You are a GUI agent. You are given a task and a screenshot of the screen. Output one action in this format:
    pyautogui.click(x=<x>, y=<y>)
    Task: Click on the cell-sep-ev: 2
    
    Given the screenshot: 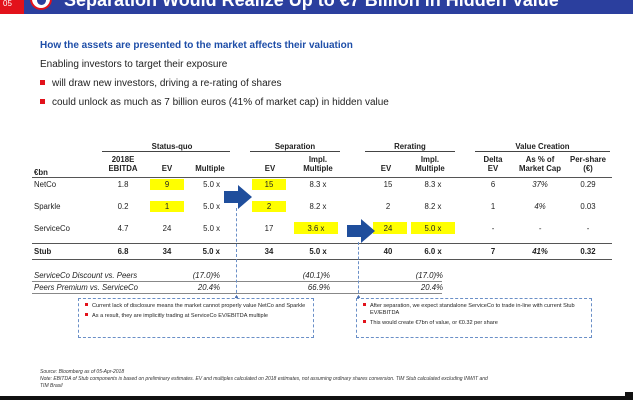 What is the action you would take?
    pyautogui.click(x=269, y=206)
    